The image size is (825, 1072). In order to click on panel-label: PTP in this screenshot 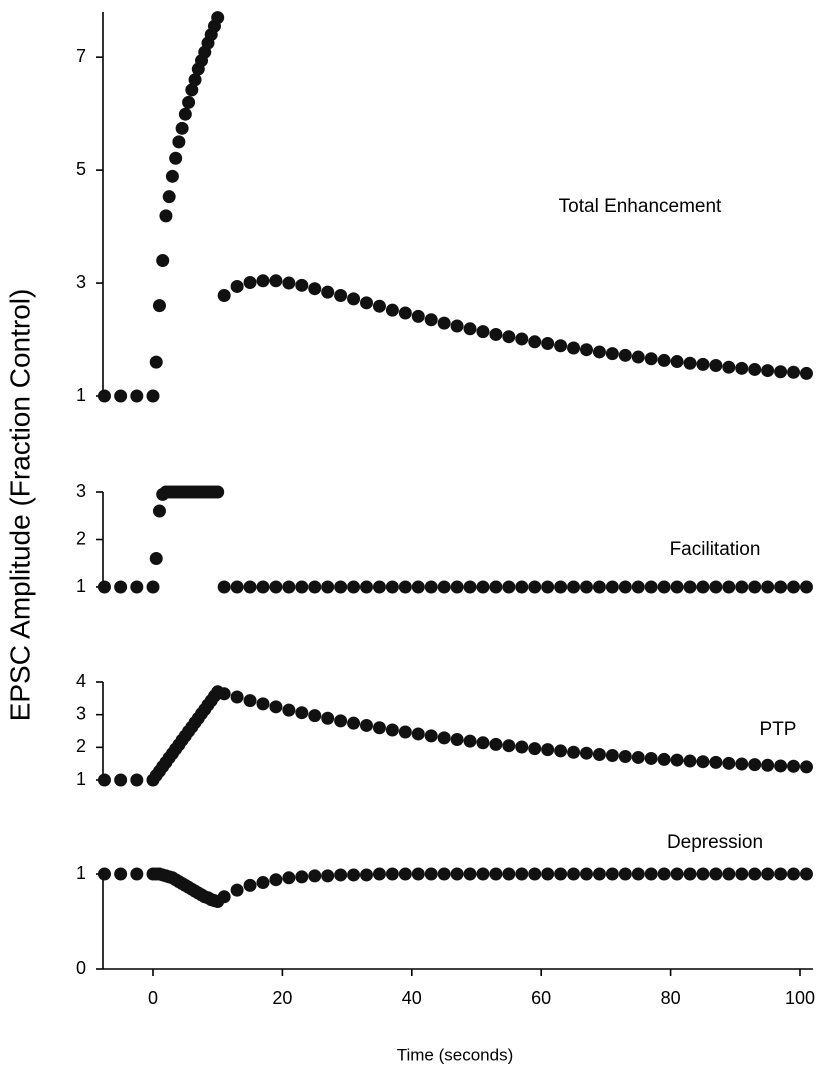, I will do `click(778, 729)`.